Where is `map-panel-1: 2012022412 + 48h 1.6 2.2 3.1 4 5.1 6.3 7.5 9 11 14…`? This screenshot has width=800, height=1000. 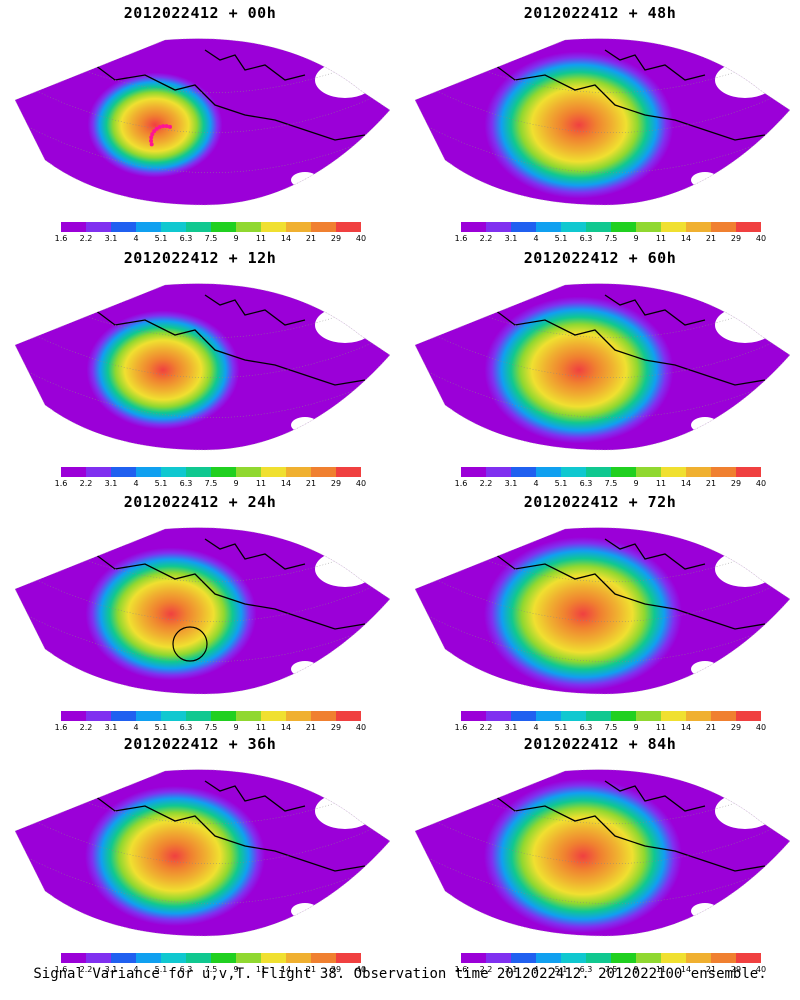 map-panel-1: 2012022412 + 48h 1.6 2.2 3.1 4 5.1 6.3 7.5 9 11 14… is located at coordinates (600, 122).